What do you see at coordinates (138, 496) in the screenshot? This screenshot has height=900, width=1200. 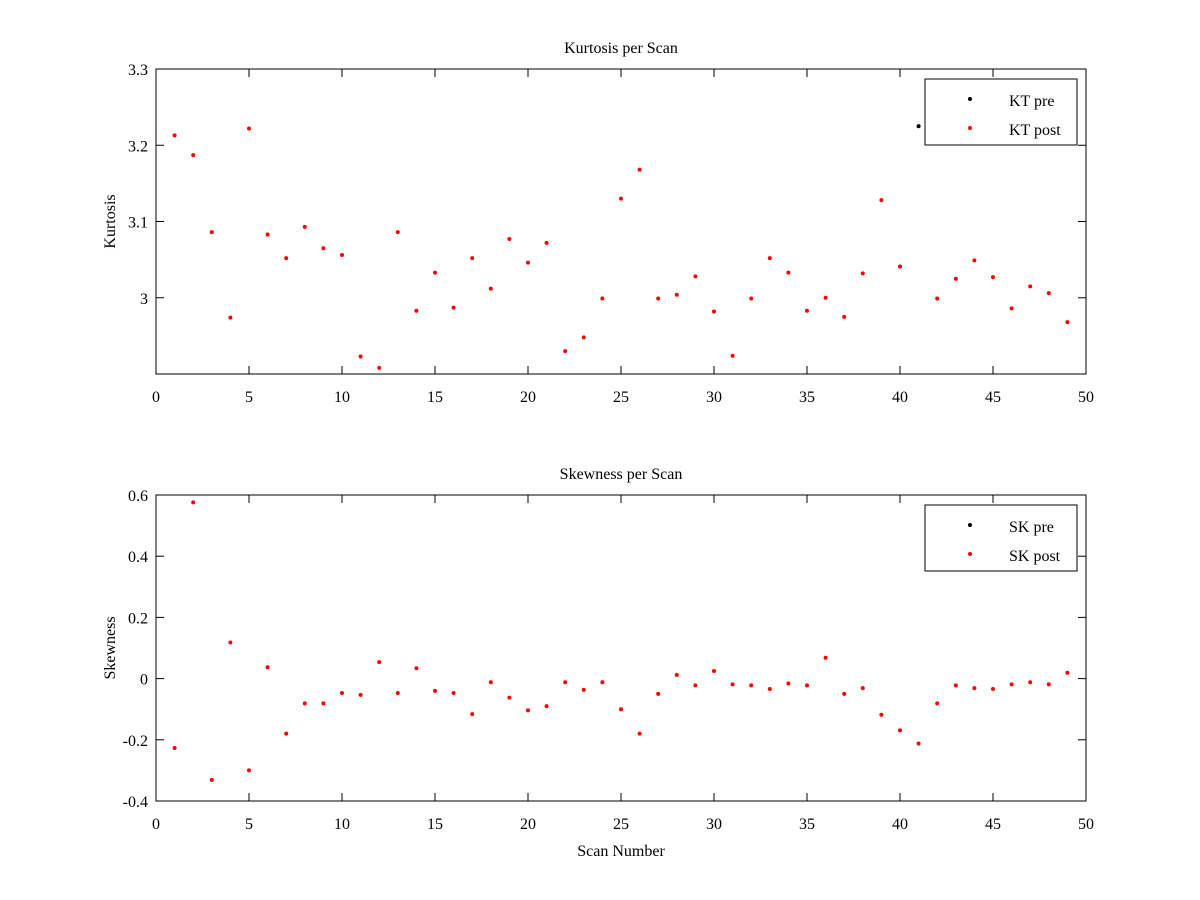 I see `y-tick-label: 0.6` at bounding box center [138, 496].